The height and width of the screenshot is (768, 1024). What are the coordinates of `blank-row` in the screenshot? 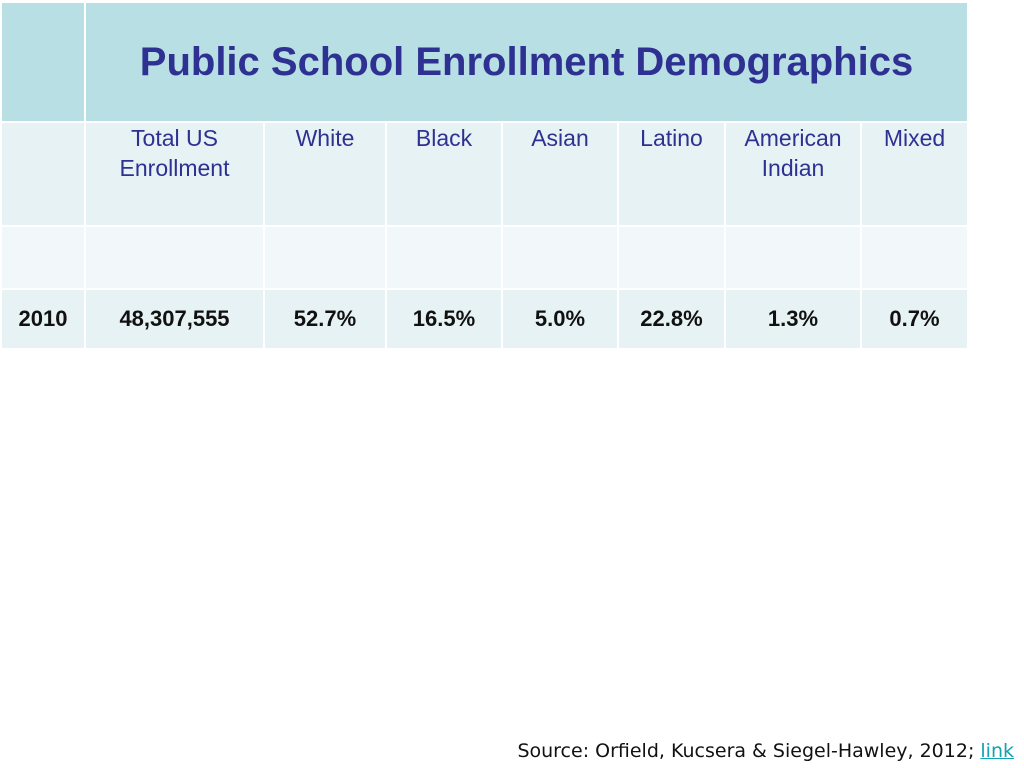 It's located at (485, 258).